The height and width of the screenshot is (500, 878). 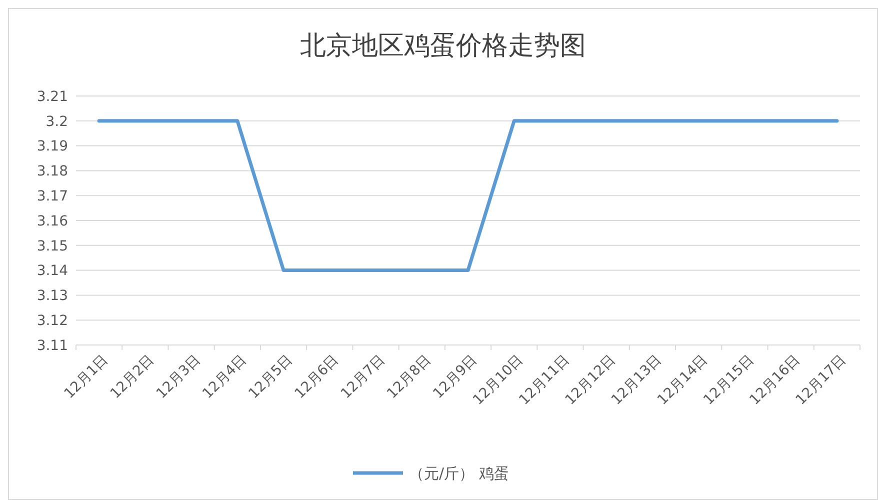 What do you see at coordinates (52, 196) in the screenshot?
I see `y-tick-label: 3.17` at bounding box center [52, 196].